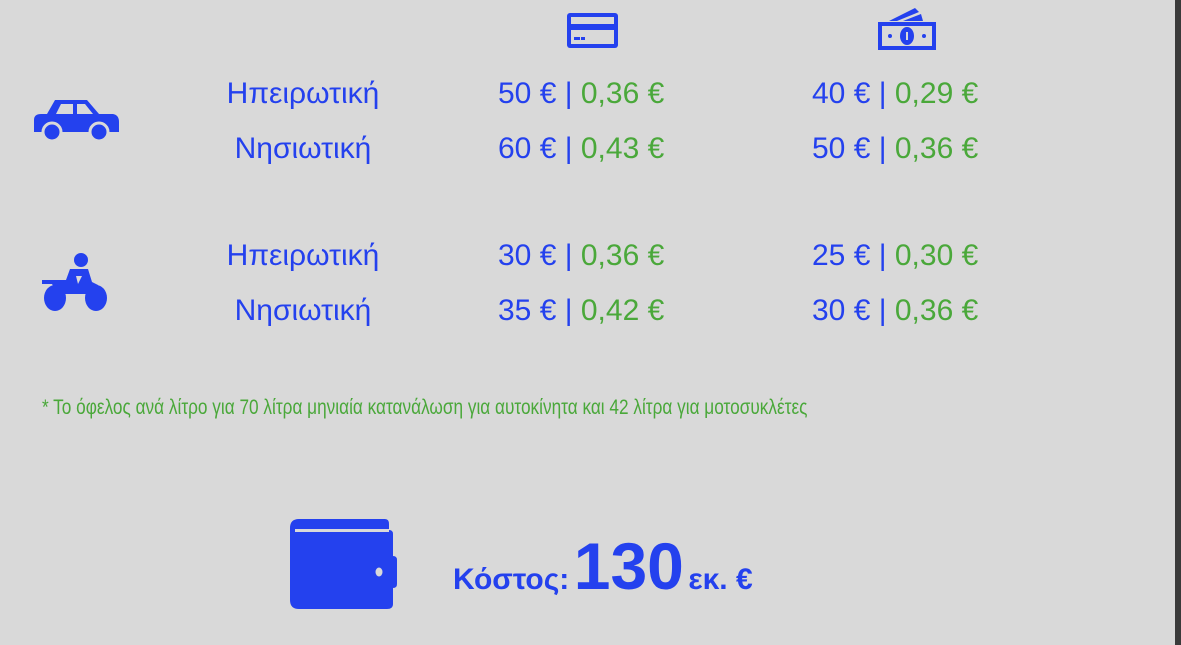 This screenshot has height=645, width=1181. Describe the element at coordinates (841, 255) in the screenshot. I see `price: 25 €` at that location.